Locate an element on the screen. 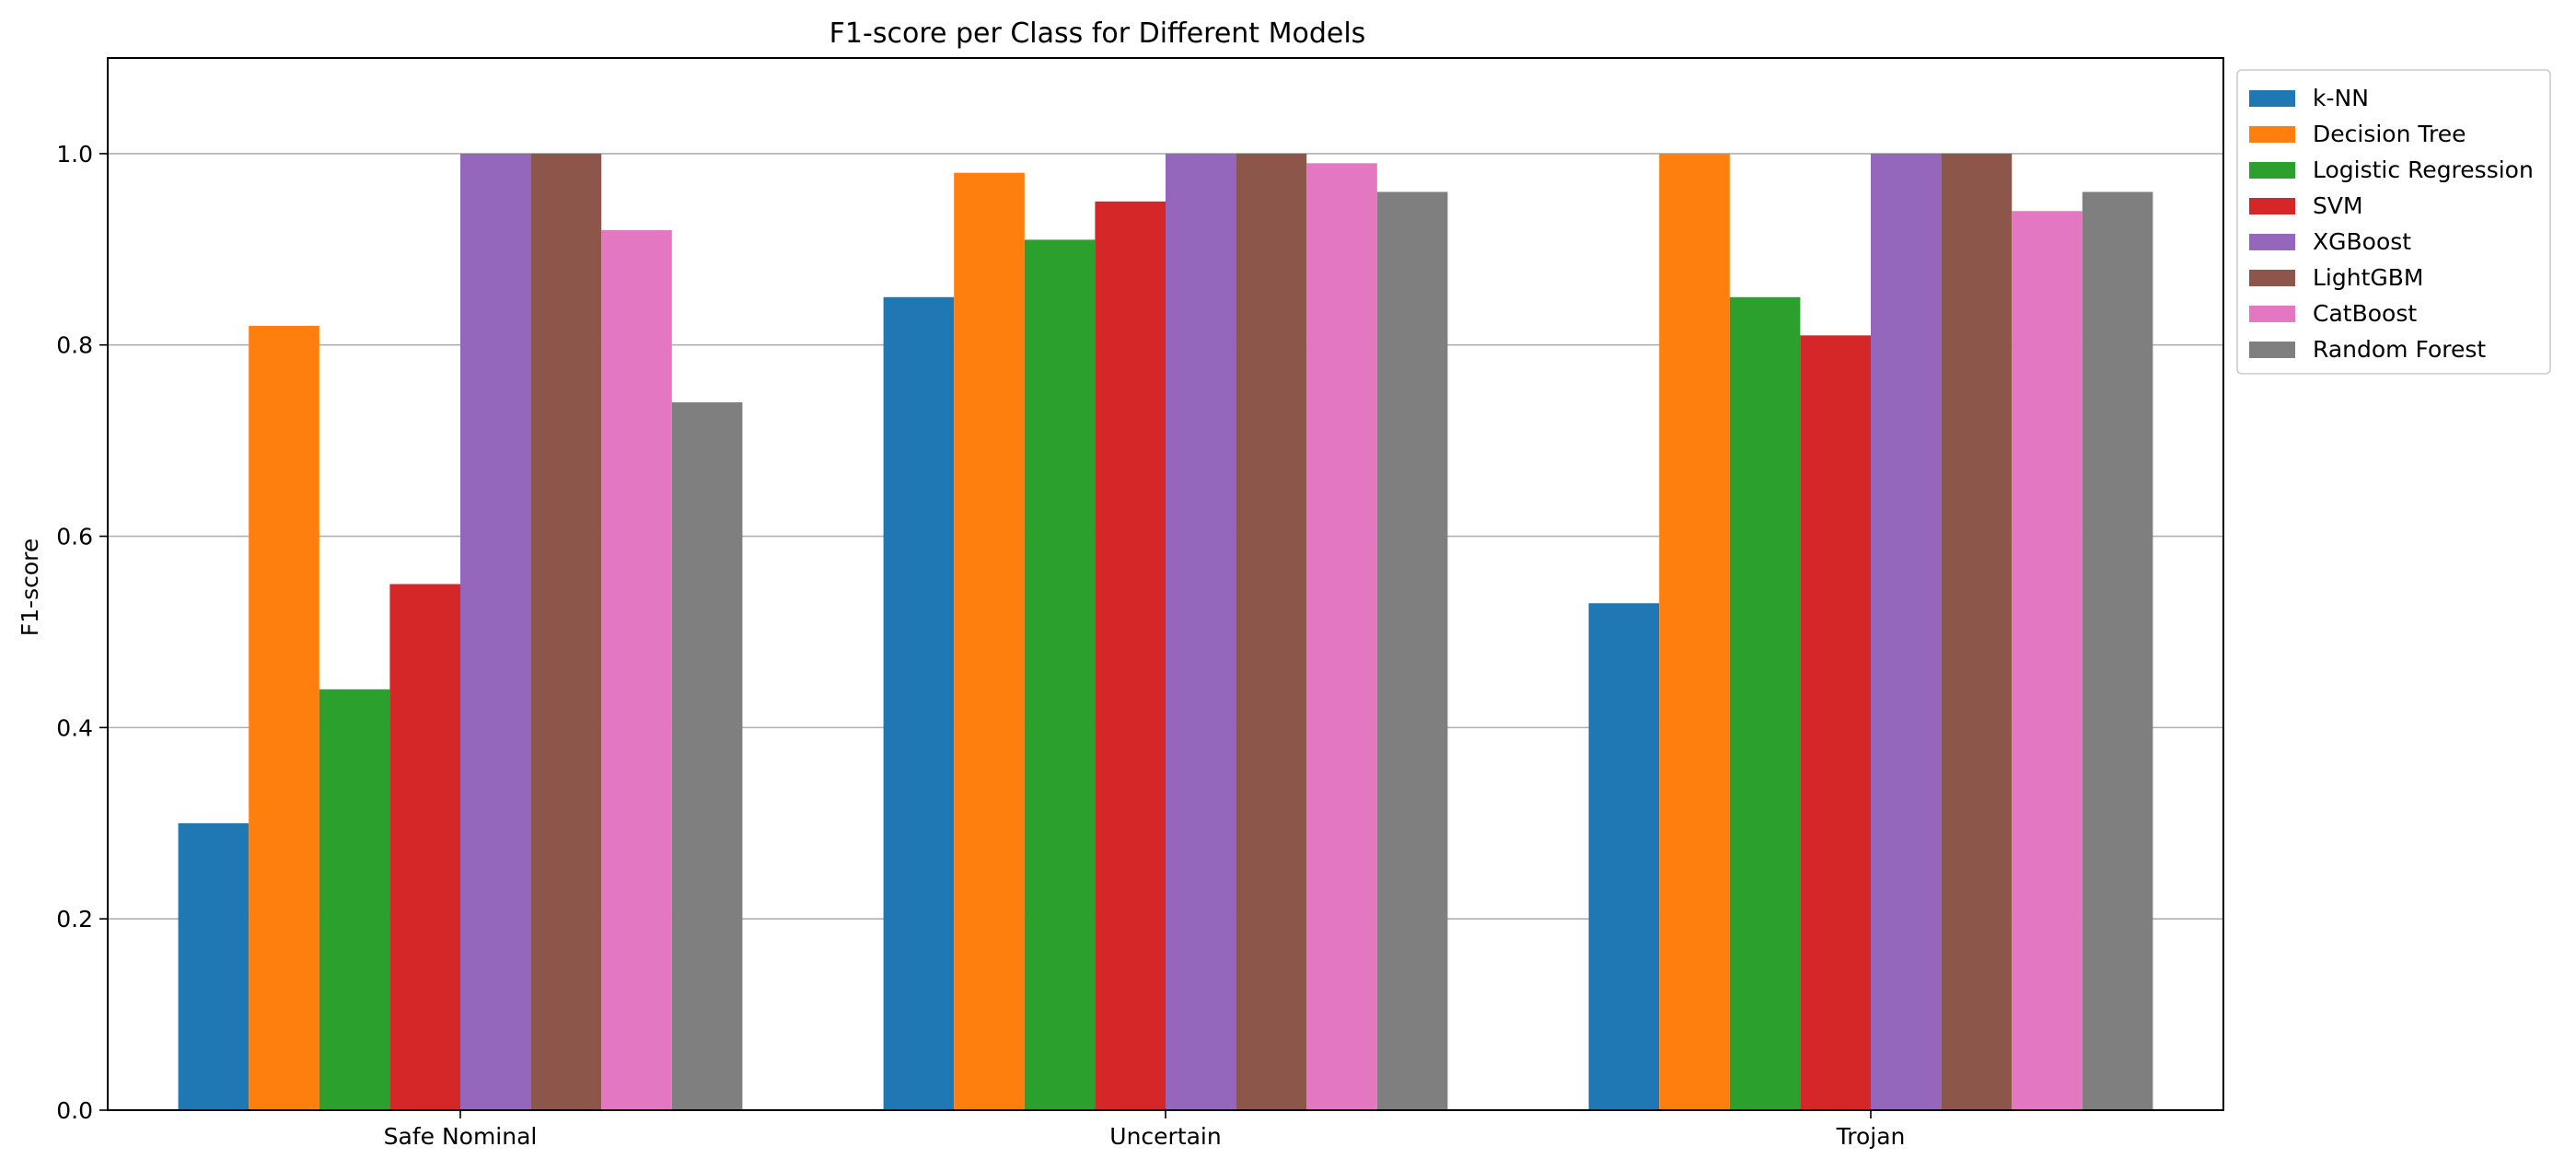  legend-frame is located at coordinates (2393, 222).